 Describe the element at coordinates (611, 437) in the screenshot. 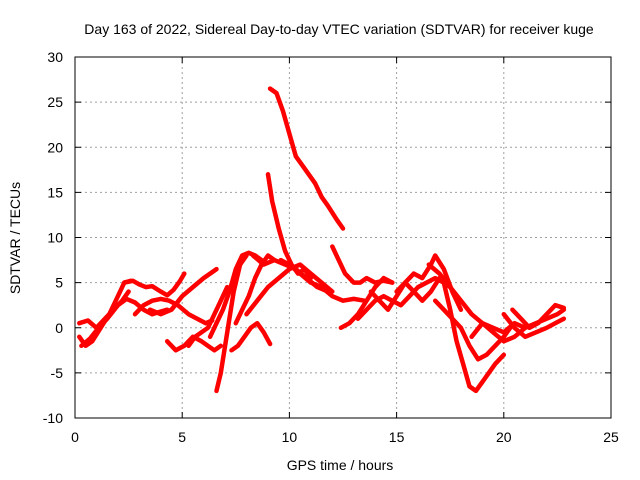

I see `x-tick-label: 25` at that location.